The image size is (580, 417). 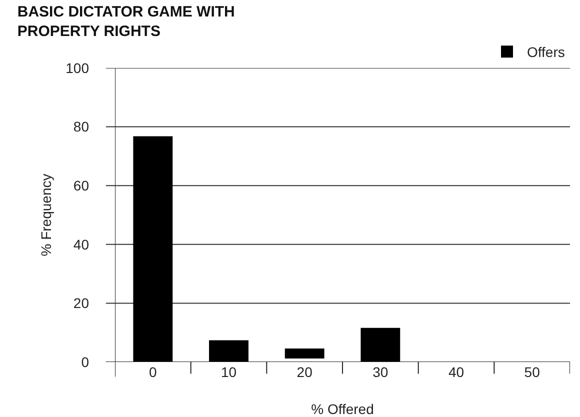 I want to click on y-tick-label: 100, so click(x=78, y=68).